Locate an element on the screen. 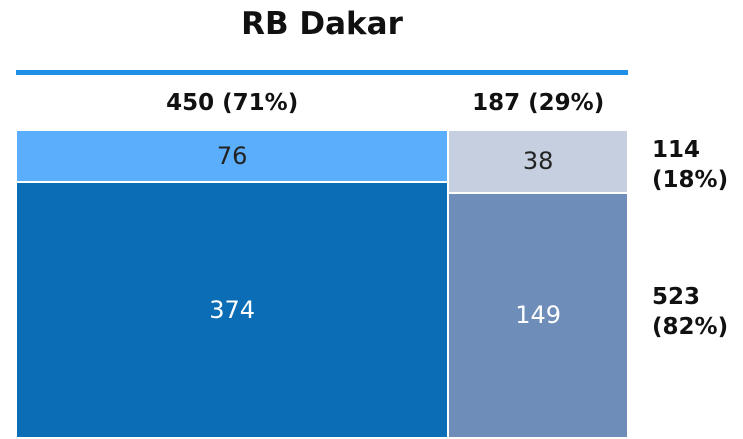 The height and width of the screenshot is (439, 743). cell: 38 is located at coordinates (538, 161).